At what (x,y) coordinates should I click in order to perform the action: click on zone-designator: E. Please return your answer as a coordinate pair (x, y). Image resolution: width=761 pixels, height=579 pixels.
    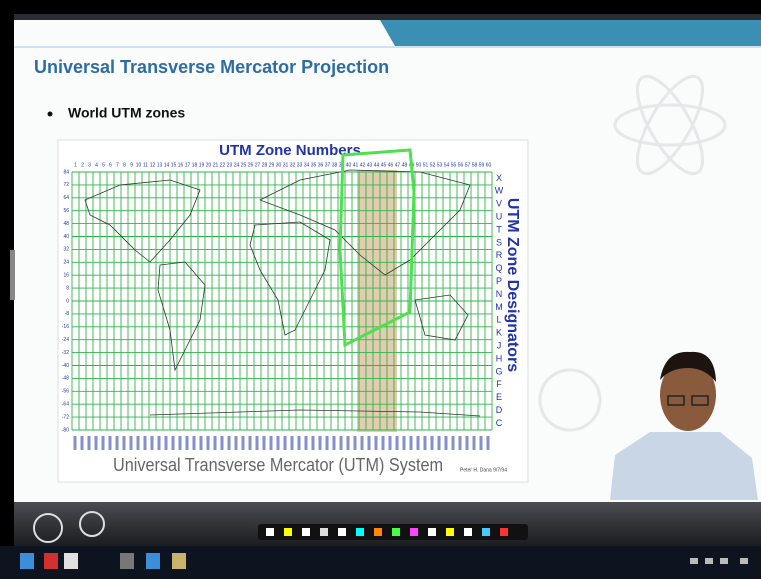
    Looking at the image, I should click on (499, 397).